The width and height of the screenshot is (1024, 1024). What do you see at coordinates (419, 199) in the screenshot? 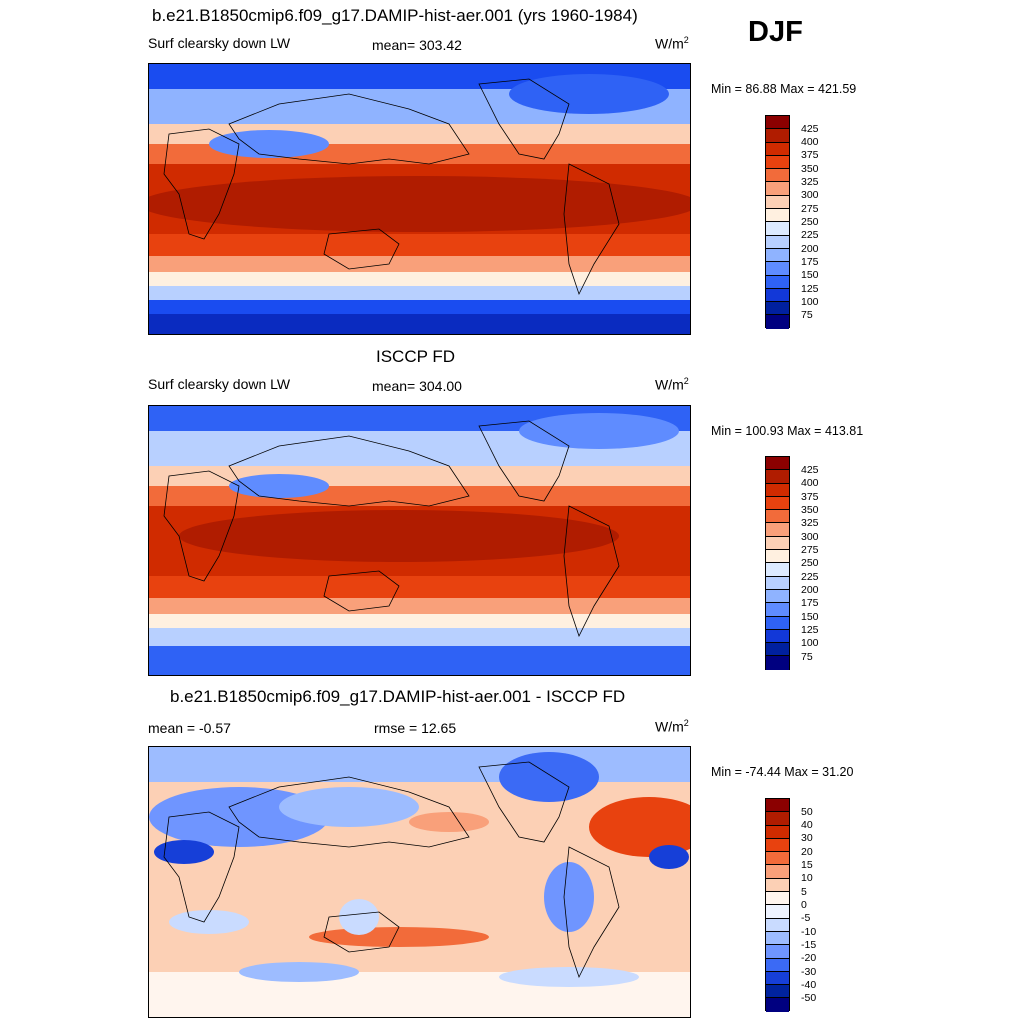
I see `panel1-map` at bounding box center [419, 199].